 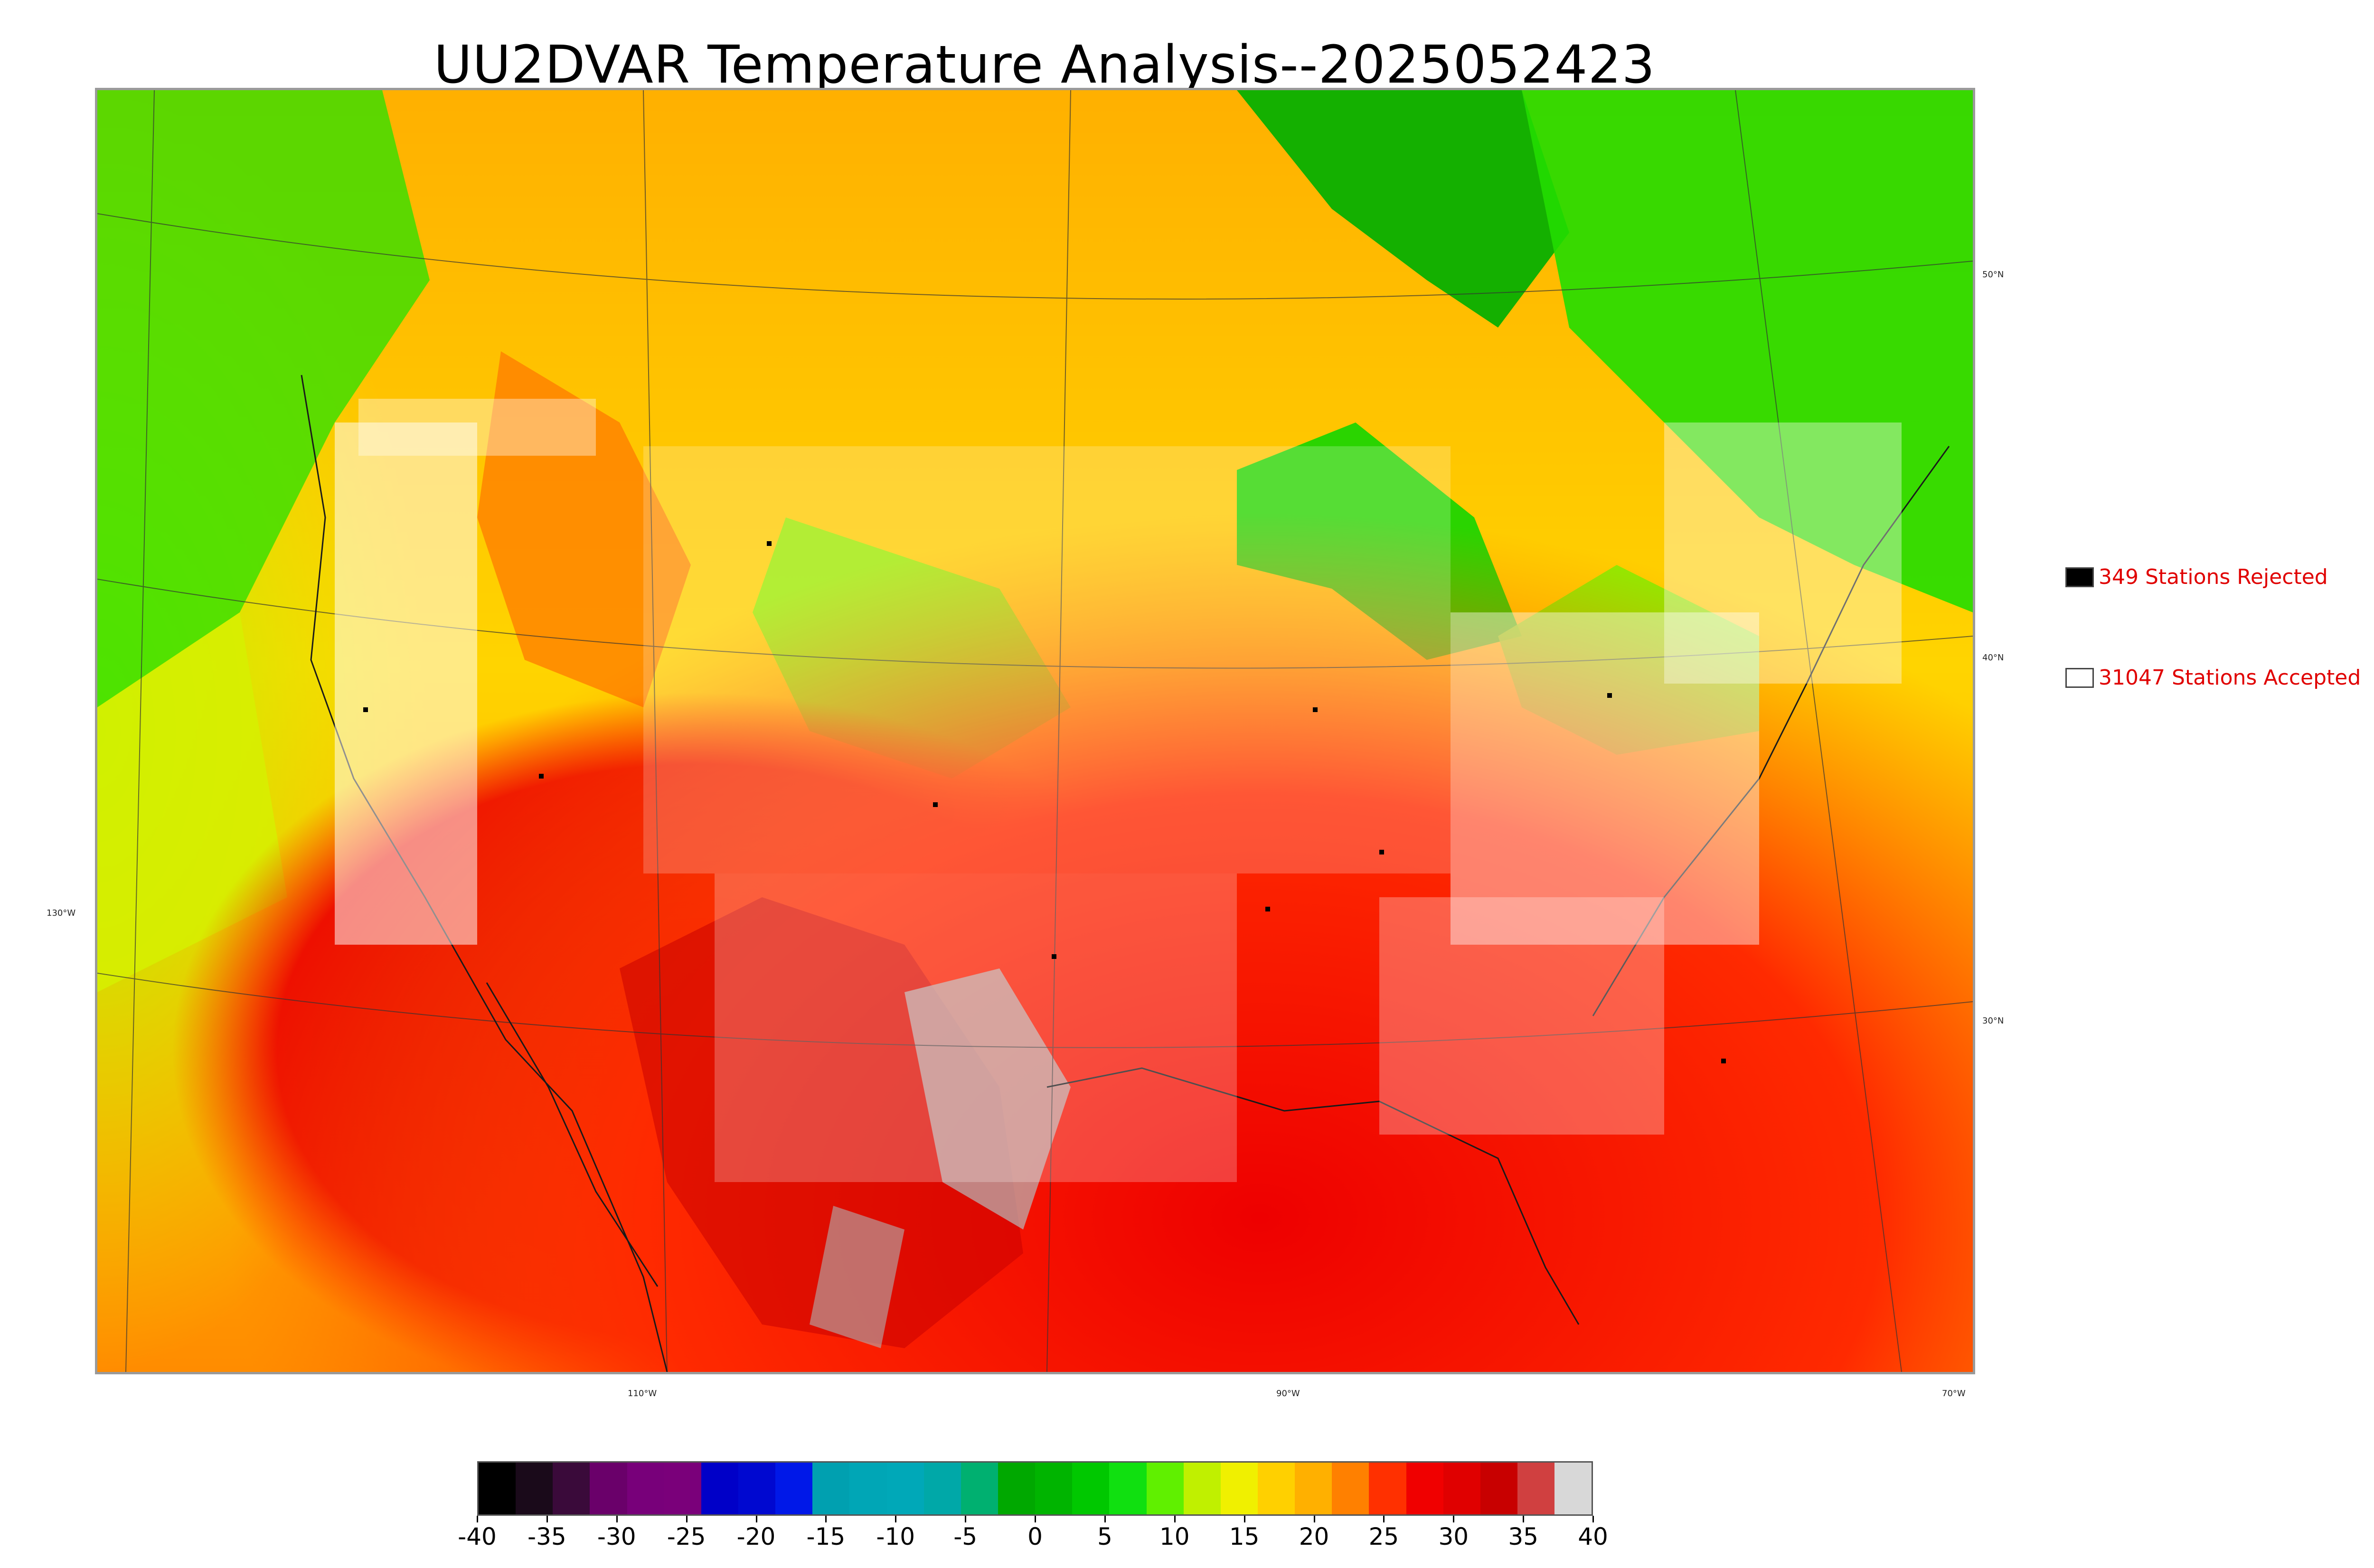 I want to click on legend-rejected: 349 Stations Rejected, so click(x=2196, y=577).